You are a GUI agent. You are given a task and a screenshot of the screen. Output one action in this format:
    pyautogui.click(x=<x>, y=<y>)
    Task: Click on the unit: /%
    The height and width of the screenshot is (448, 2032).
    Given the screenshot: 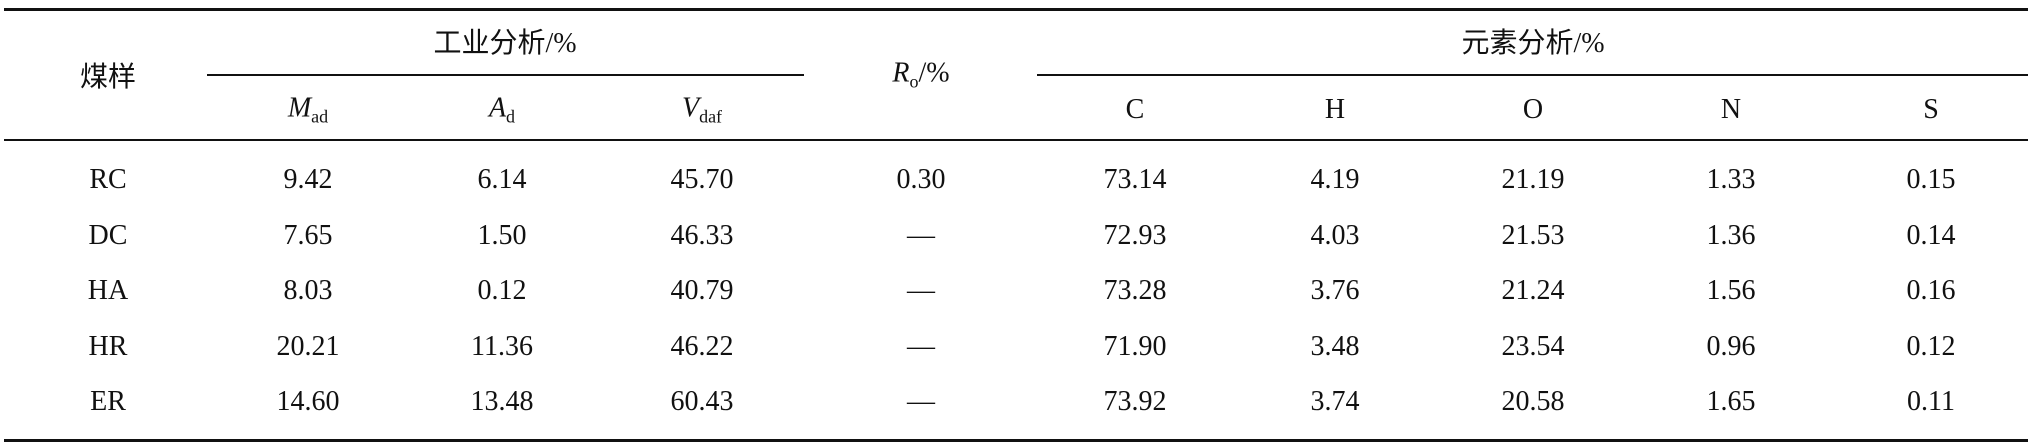 What is the action you would take?
    pyautogui.click(x=934, y=73)
    